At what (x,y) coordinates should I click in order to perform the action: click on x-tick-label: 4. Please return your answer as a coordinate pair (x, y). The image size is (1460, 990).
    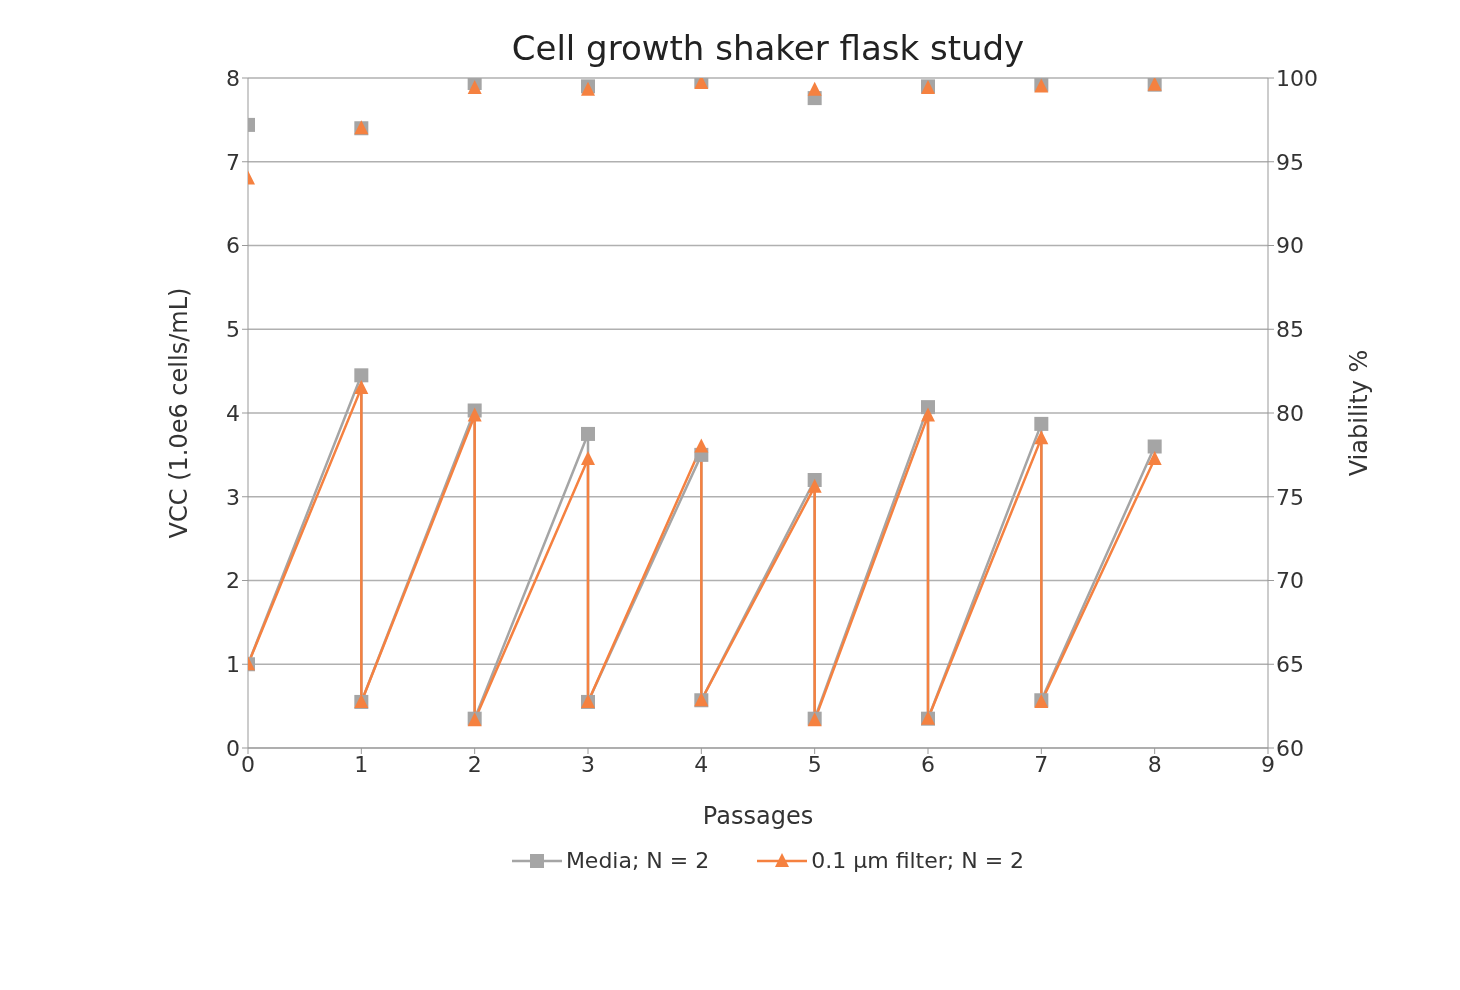
    Looking at the image, I should click on (701, 764).